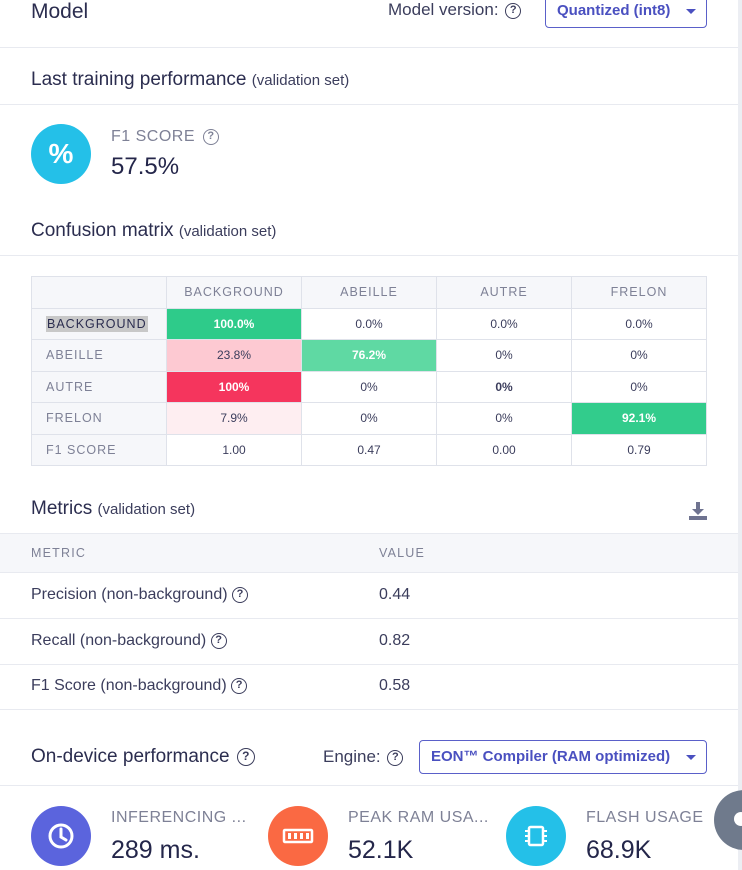 Image resolution: width=742 pixels, height=870 pixels. I want to click on table-row: Precision (non-background) ? 0.44, so click(369, 596).